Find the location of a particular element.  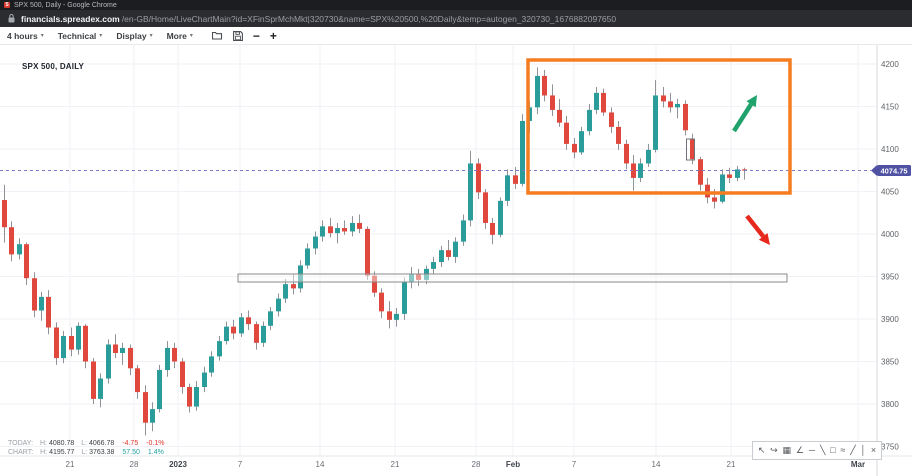

price-axis-label: 3900 is located at coordinates (890, 319).